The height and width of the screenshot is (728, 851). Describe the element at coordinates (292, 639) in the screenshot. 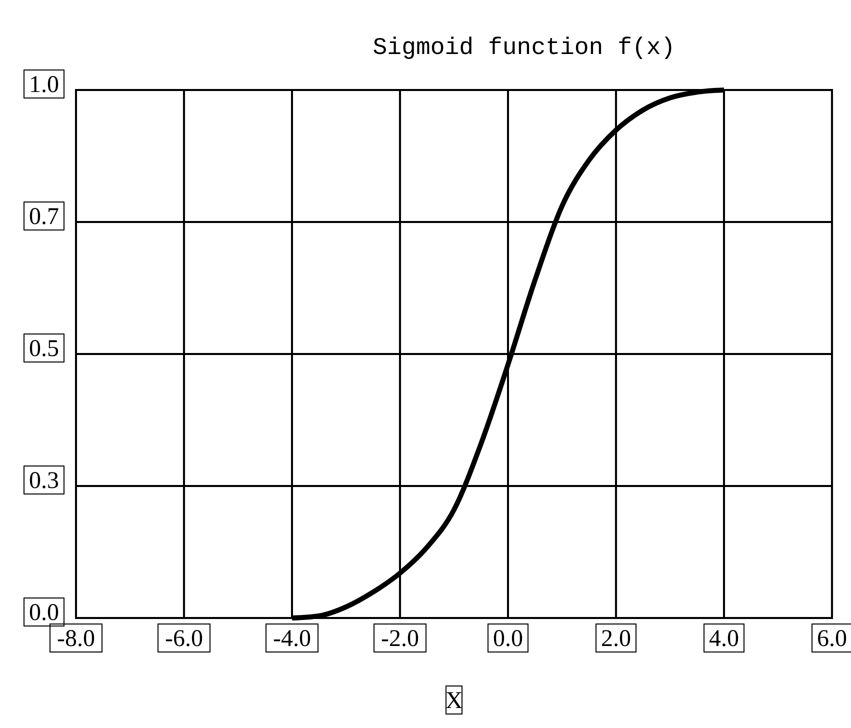

I see `x-tick-label: -4.0` at that location.